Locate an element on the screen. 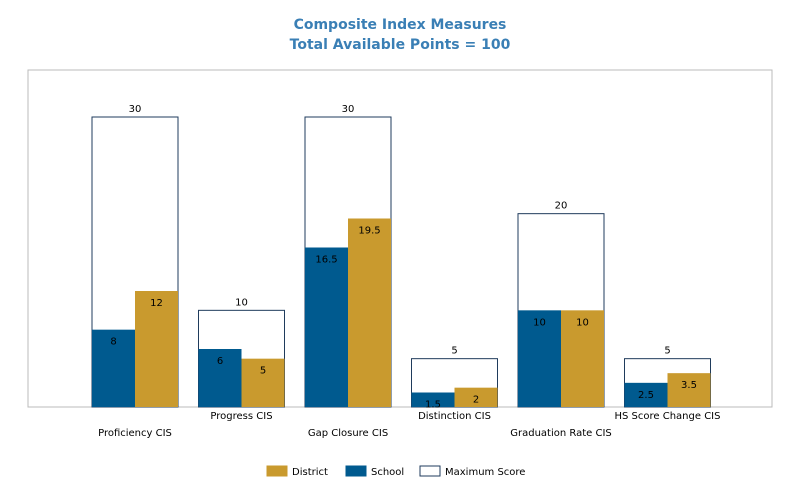 Image resolution: width=800 pixels, height=500 pixels. school-value-label-distinction-cis: 1.5 is located at coordinates (433, 405).